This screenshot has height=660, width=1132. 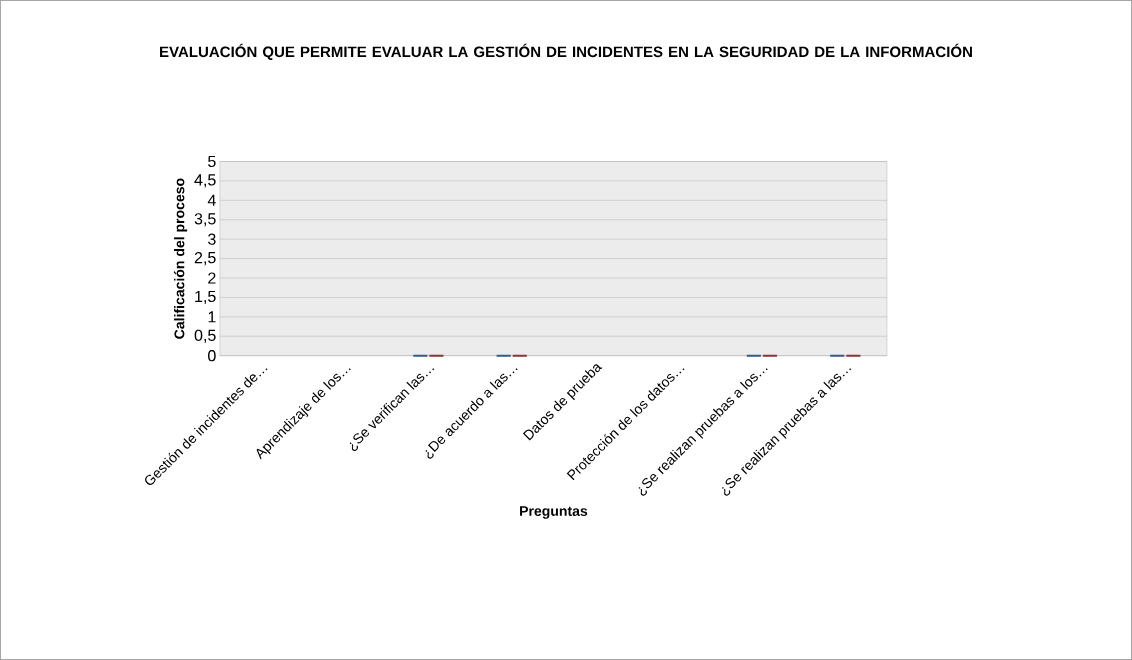 What do you see at coordinates (211, 200) in the screenshot?
I see `y-tick-label: 4` at bounding box center [211, 200].